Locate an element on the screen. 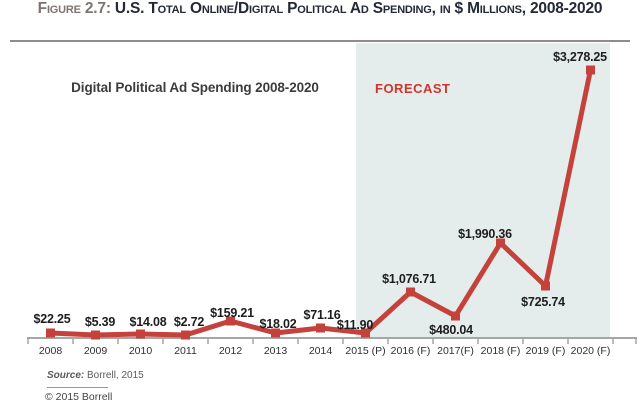 The width and height of the screenshot is (640, 414). data-point-label: $71.16 is located at coordinates (321, 315).